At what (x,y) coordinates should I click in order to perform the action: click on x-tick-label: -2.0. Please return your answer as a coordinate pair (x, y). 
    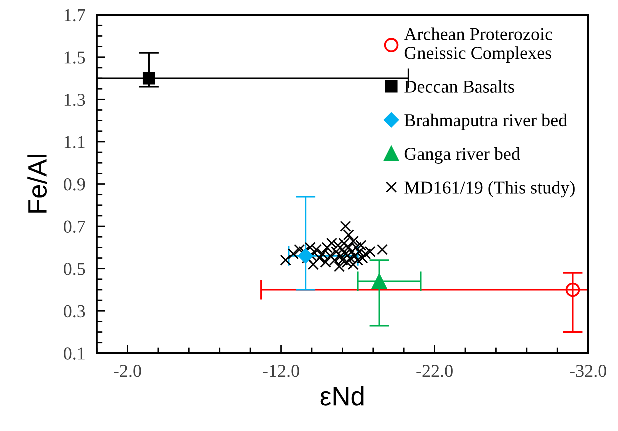
    Looking at the image, I should click on (128, 371).